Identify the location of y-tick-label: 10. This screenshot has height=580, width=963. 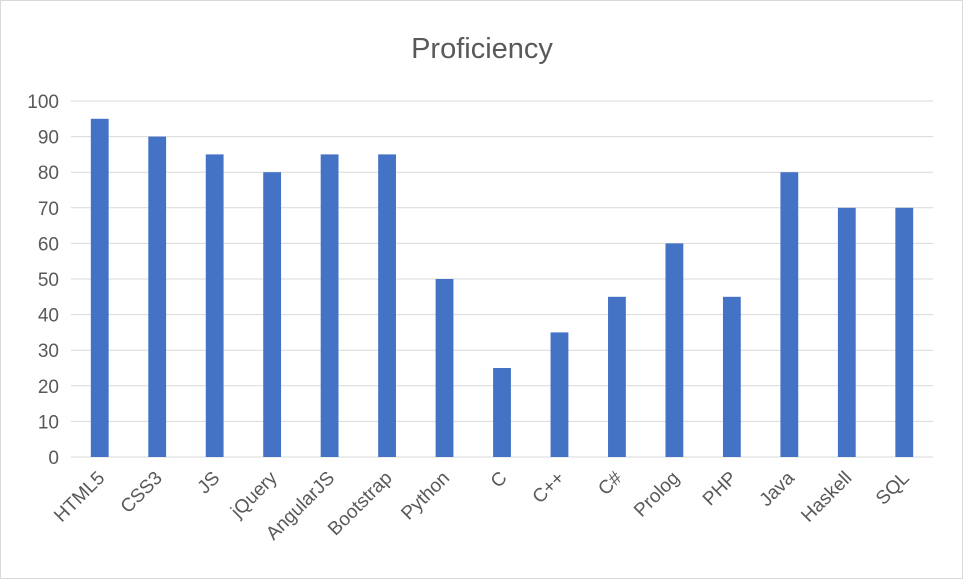
(48, 422).